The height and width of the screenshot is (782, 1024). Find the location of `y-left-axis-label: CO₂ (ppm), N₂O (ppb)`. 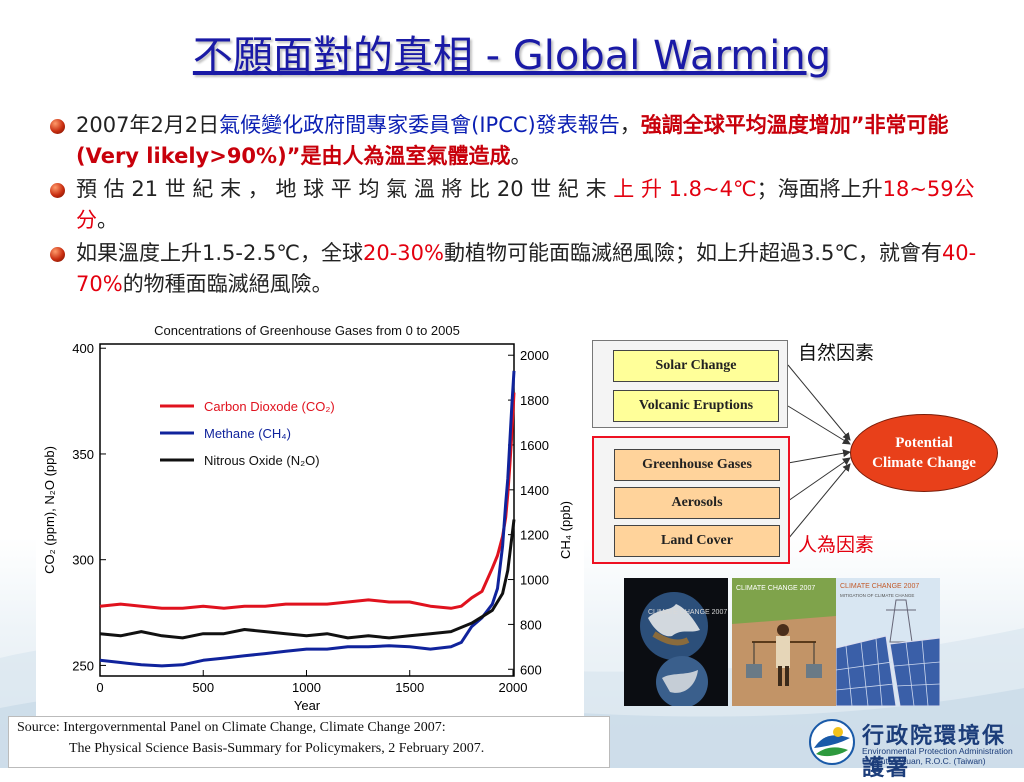

y-left-axis-label: CO₂ (ppm), N₂O (ppb) is located at coordinates (49, 510).